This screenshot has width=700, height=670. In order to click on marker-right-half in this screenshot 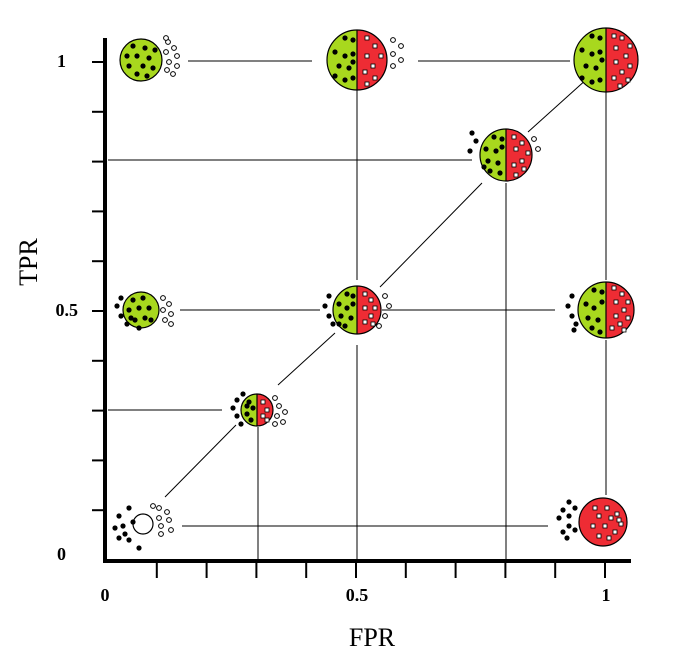, I will do `click(372, 60)`.